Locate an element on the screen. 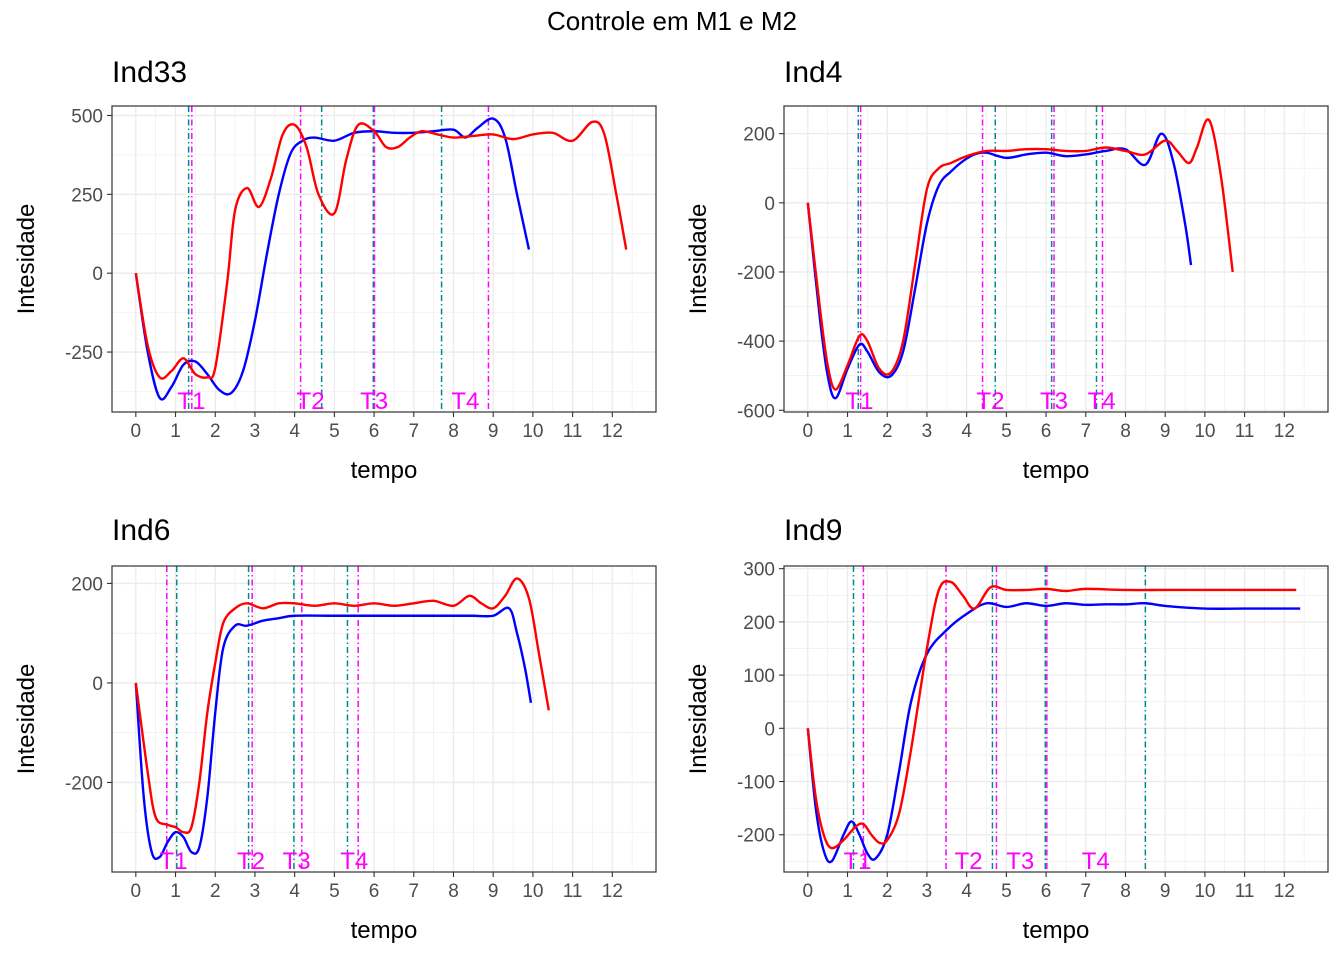 This screenshot has width=1344, height=960. panel-title: Ind9 is located at coordinates (813, 530).